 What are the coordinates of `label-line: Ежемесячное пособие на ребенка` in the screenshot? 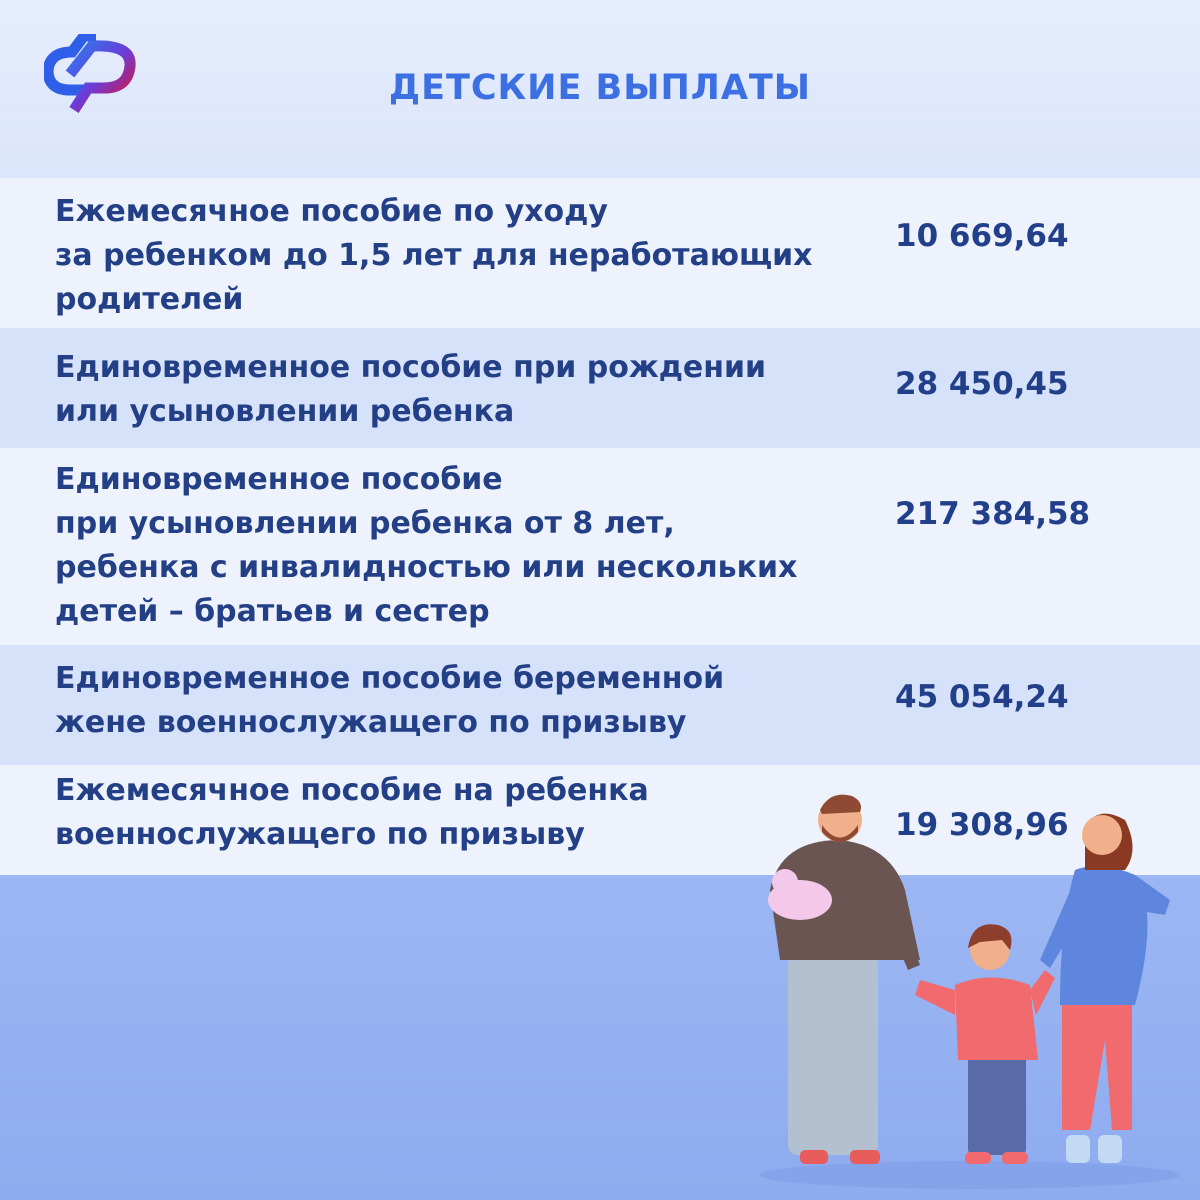 It's located at (352, 790).